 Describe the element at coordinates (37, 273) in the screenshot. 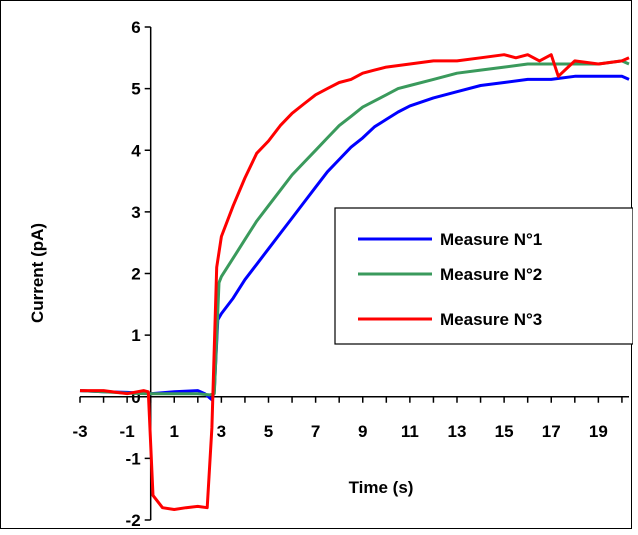

I see `y-axis-title: Current (pA)` at that location.